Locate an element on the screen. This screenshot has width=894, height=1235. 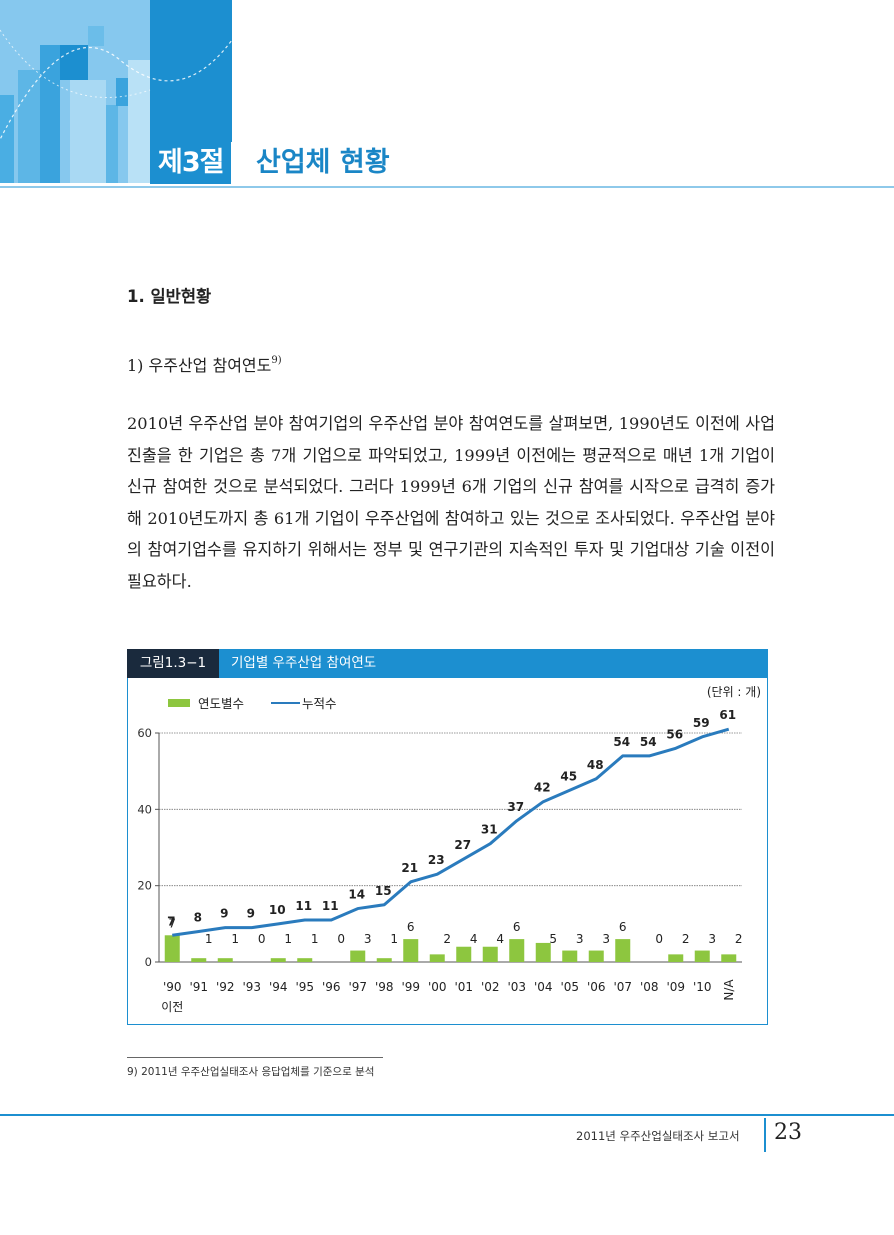
x-tick-label: N/A is located at coordinates (729, 990).